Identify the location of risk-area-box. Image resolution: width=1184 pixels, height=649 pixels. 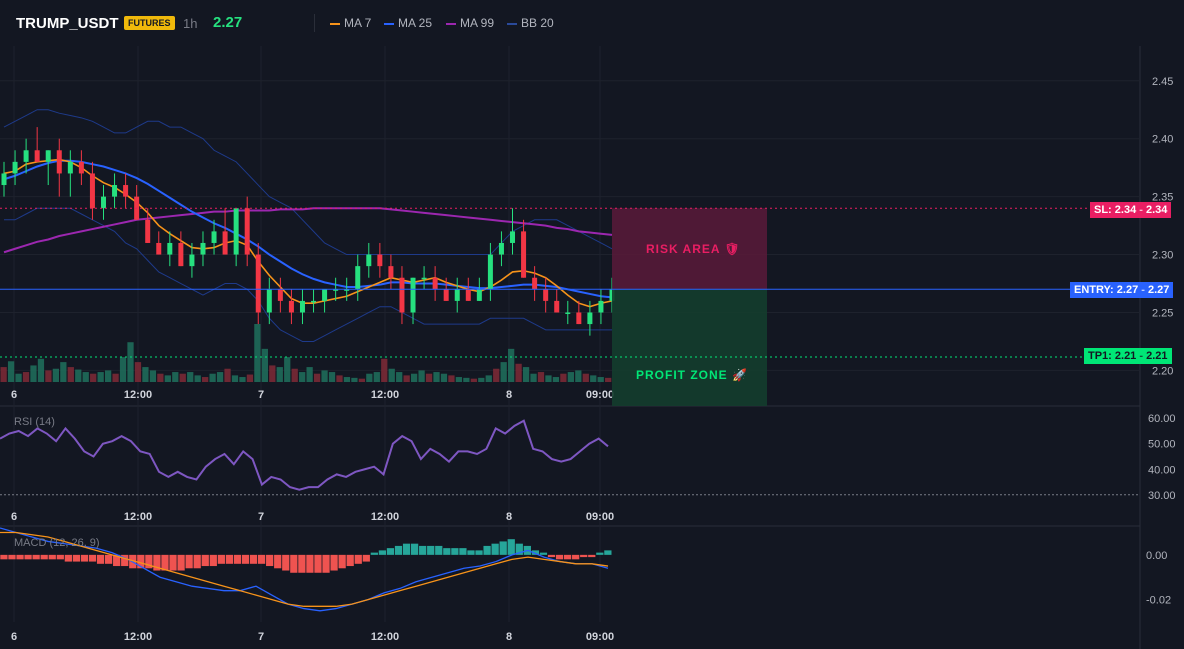
(689, 249).